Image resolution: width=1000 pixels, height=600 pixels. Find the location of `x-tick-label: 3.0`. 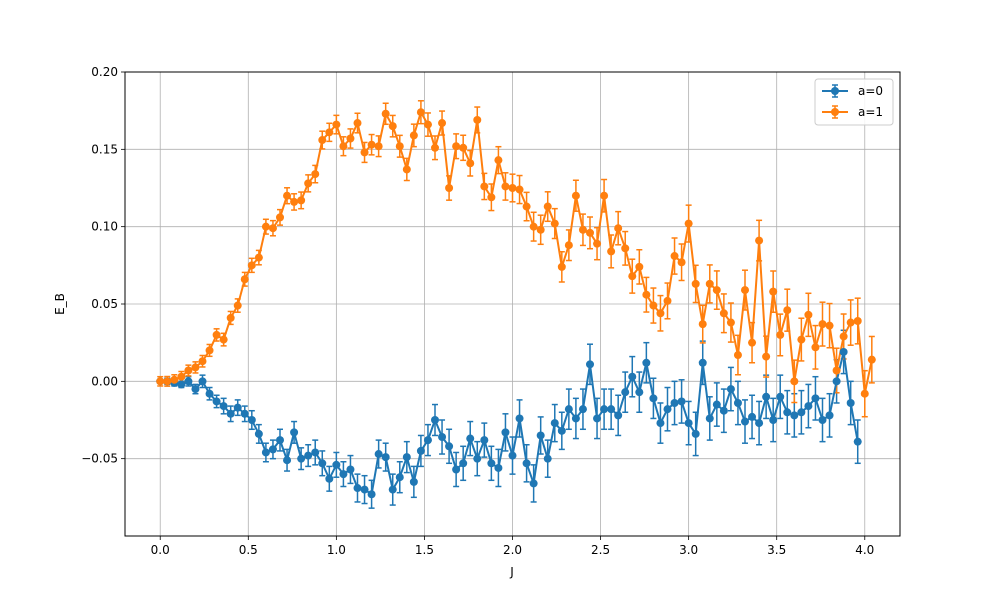

x-tick-label: 3.0 is located at coordinates (688, 550).